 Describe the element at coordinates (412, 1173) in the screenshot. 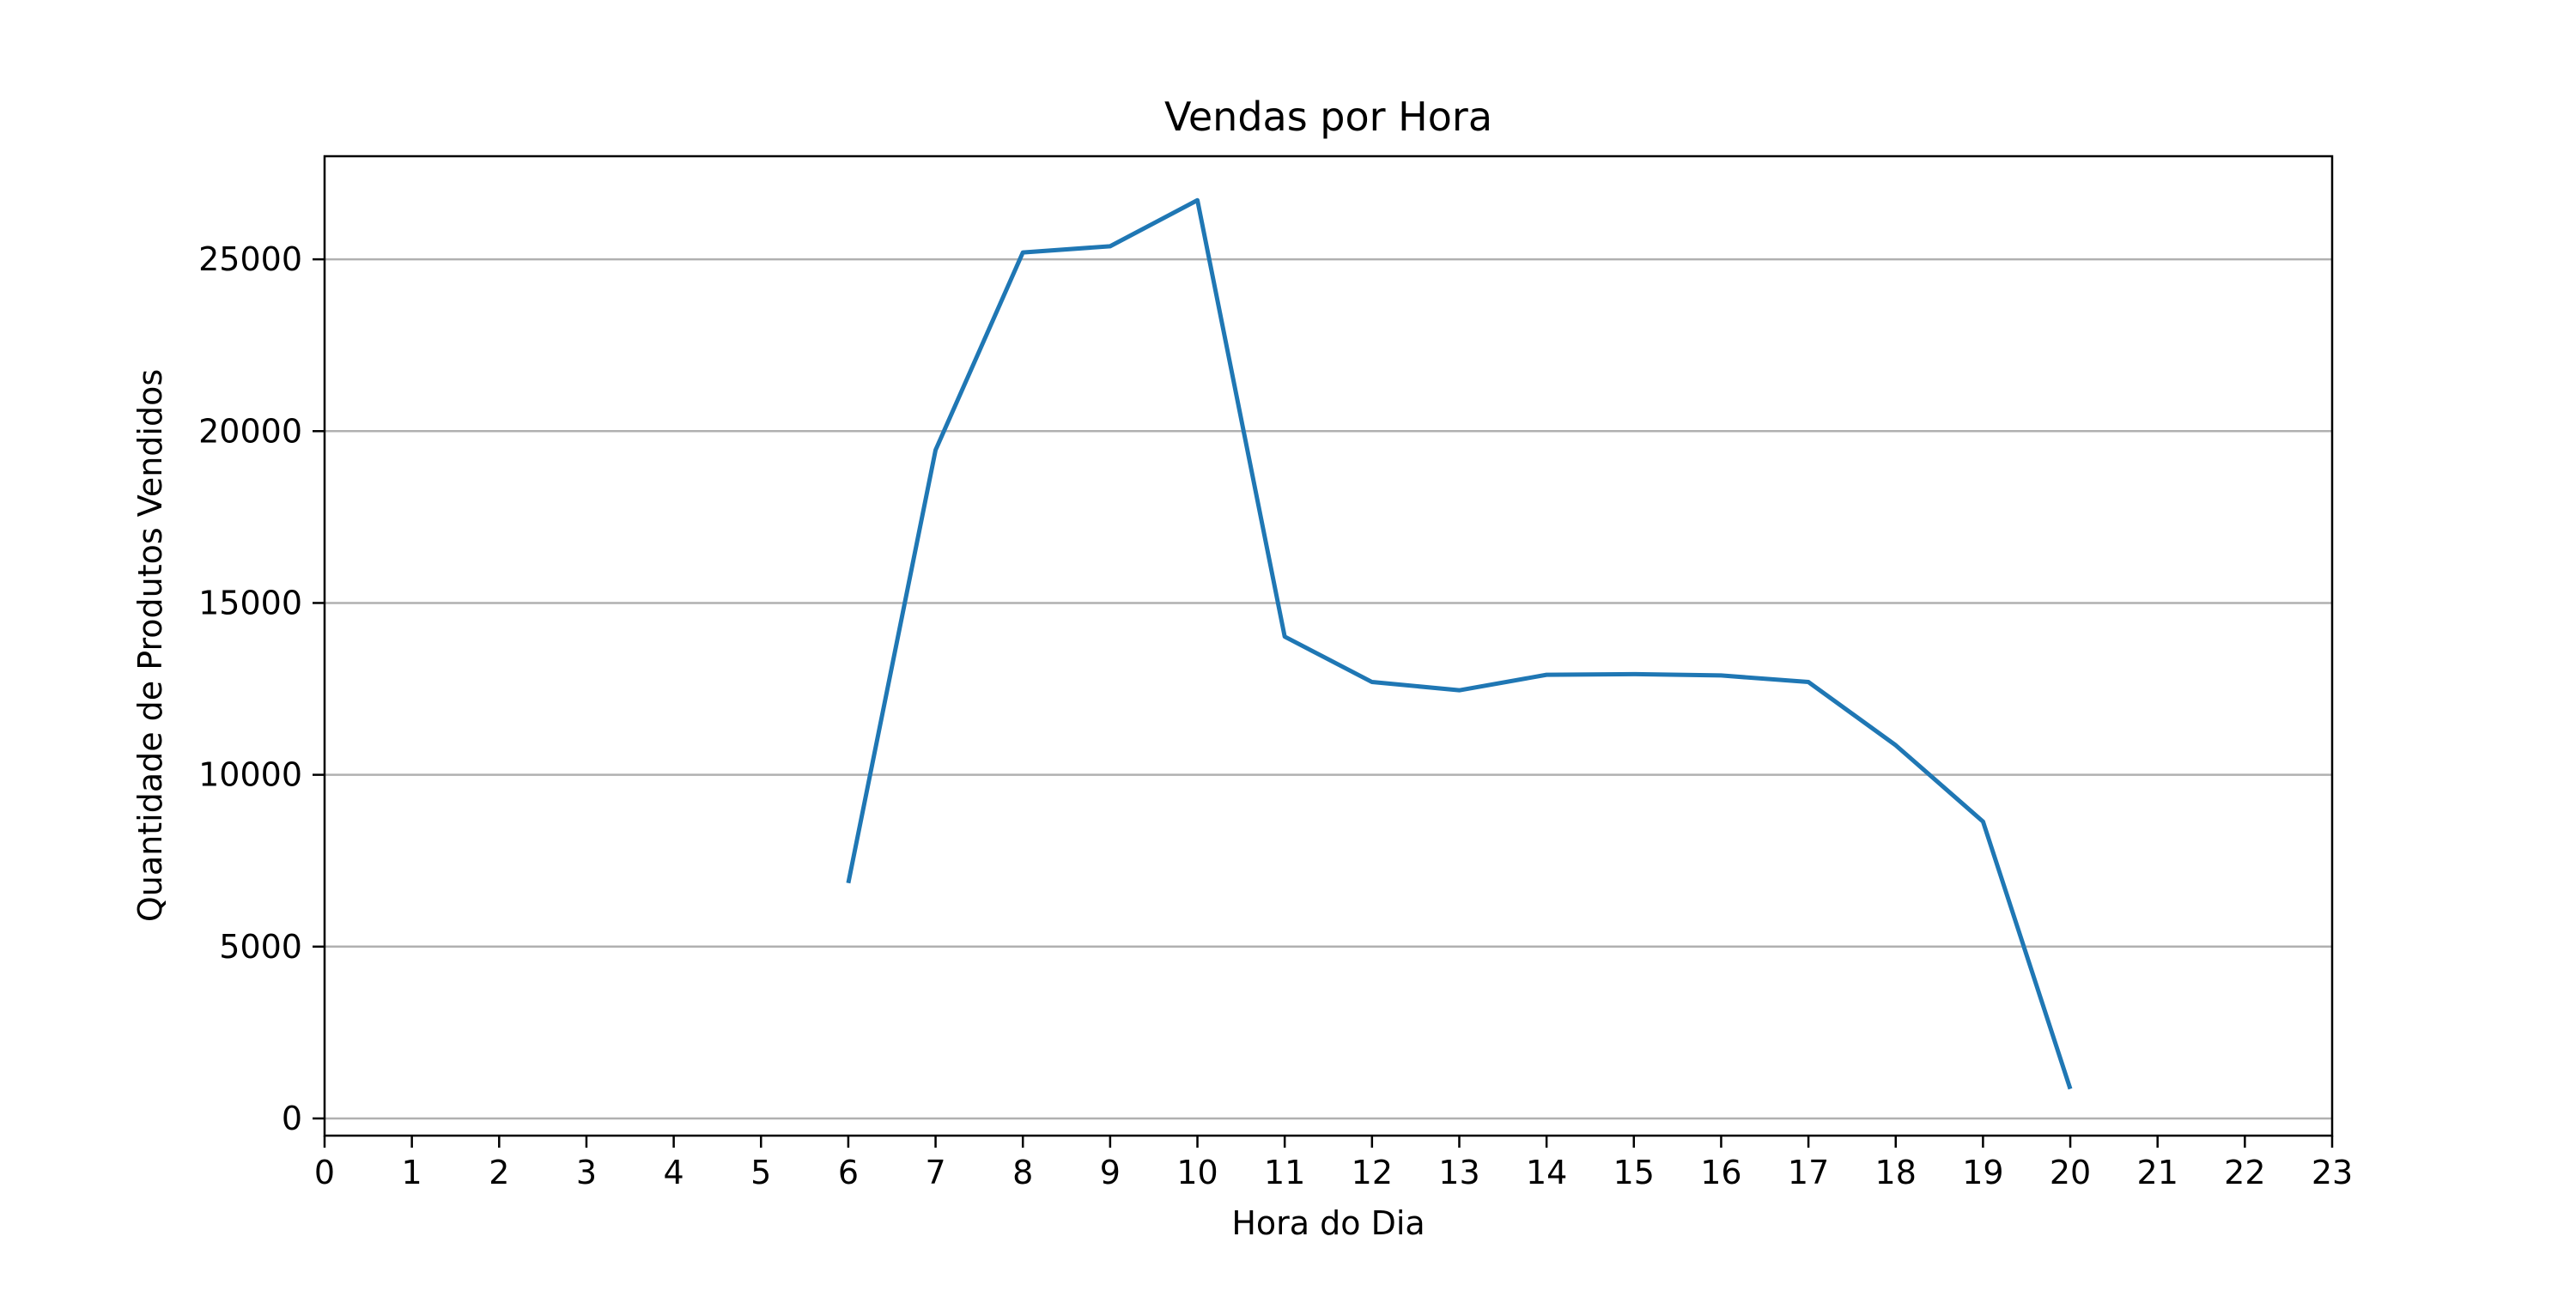

I see `x-tick-label: 1` at that location.